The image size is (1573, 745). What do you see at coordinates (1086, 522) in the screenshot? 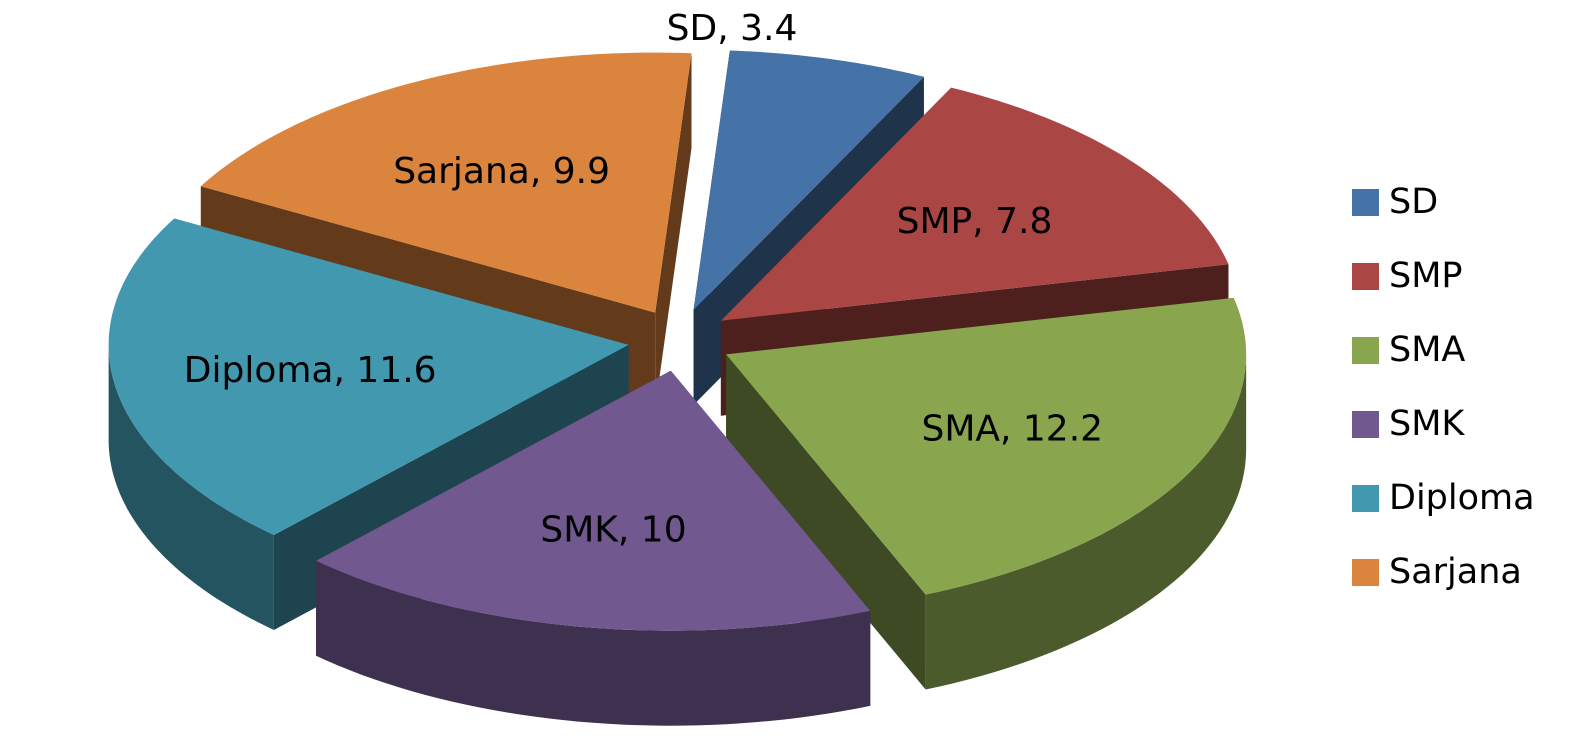
I see `slice-outer-wall-sma` at bounding box center [1086, 522].